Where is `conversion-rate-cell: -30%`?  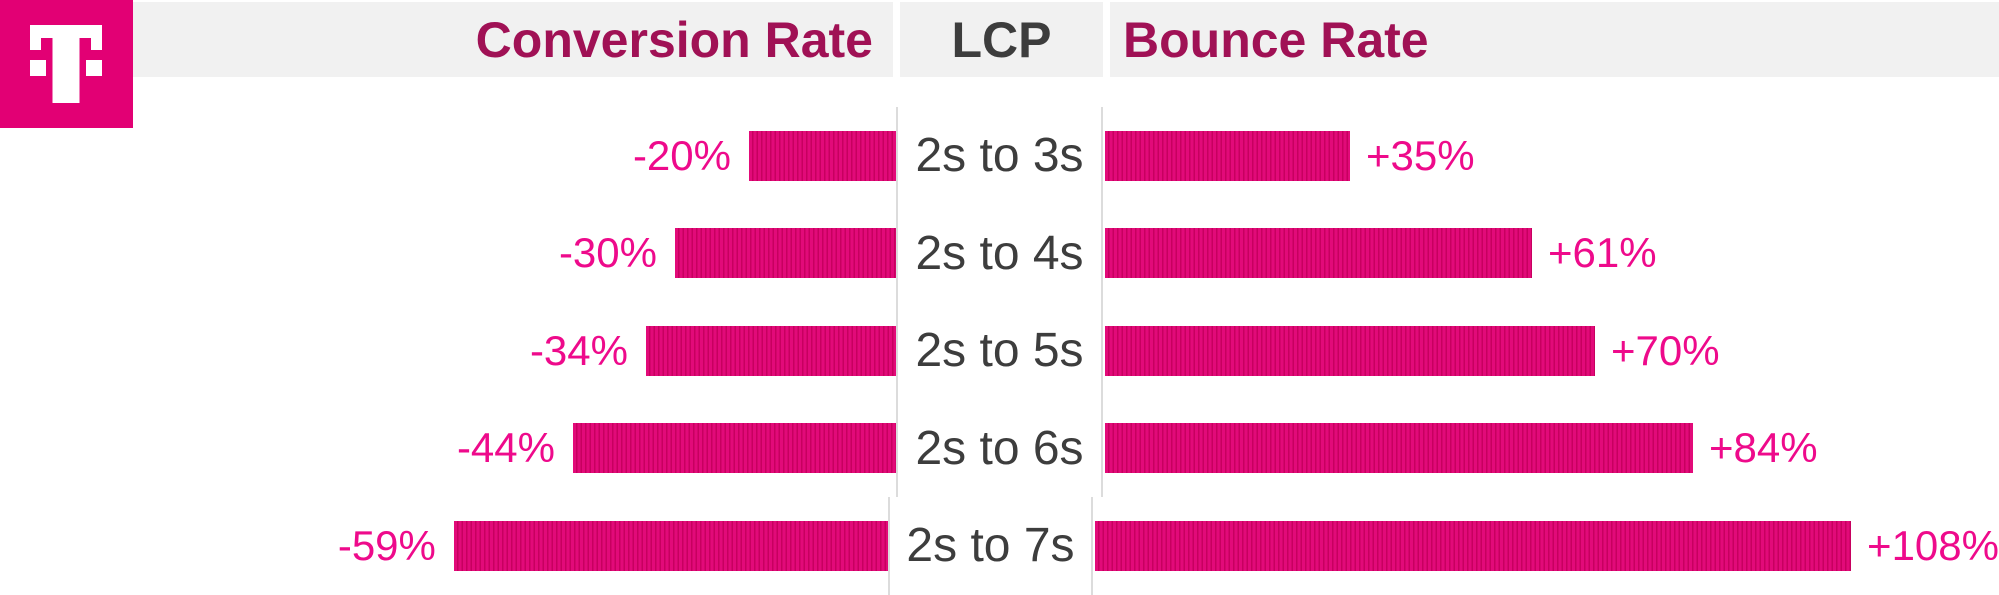
conversion-rate-cell: -30% is located at coordinates (448, 254).